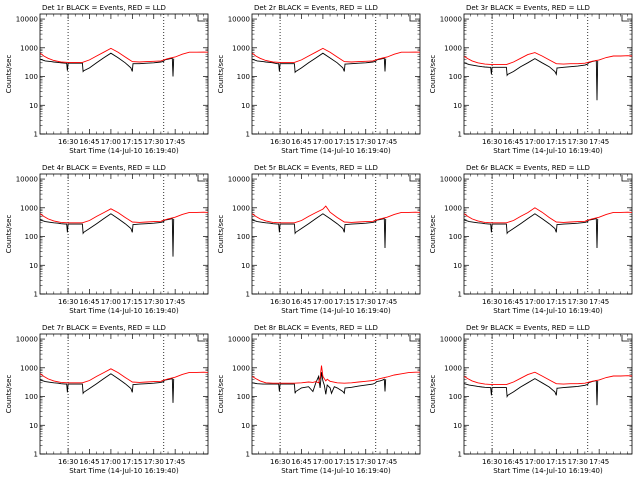 This screenshot has height=480, width=640. I want to click on panel-title: Det 5r BLACK = Events, RED = LLD, so click(316, 168).